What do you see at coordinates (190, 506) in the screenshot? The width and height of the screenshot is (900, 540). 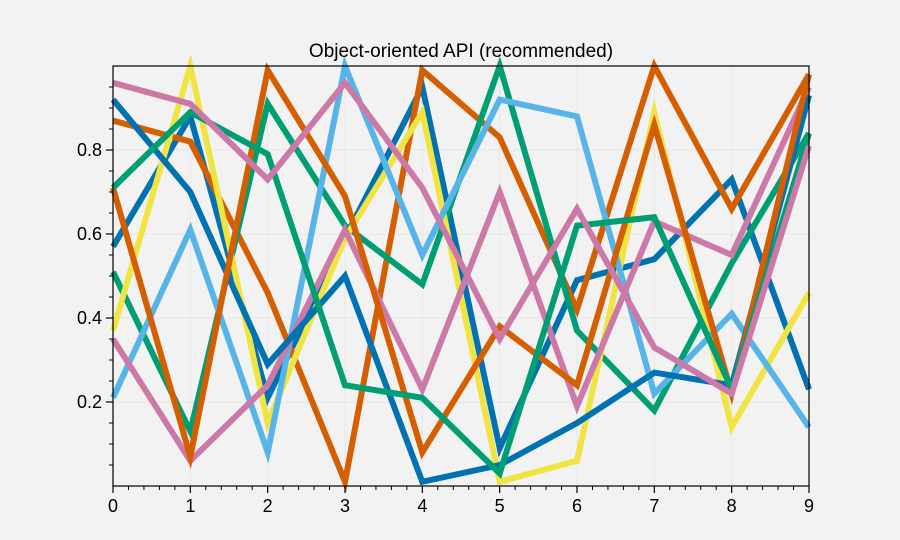 I see `x-tick-label-1: 1` at bounding box center [190, 506].